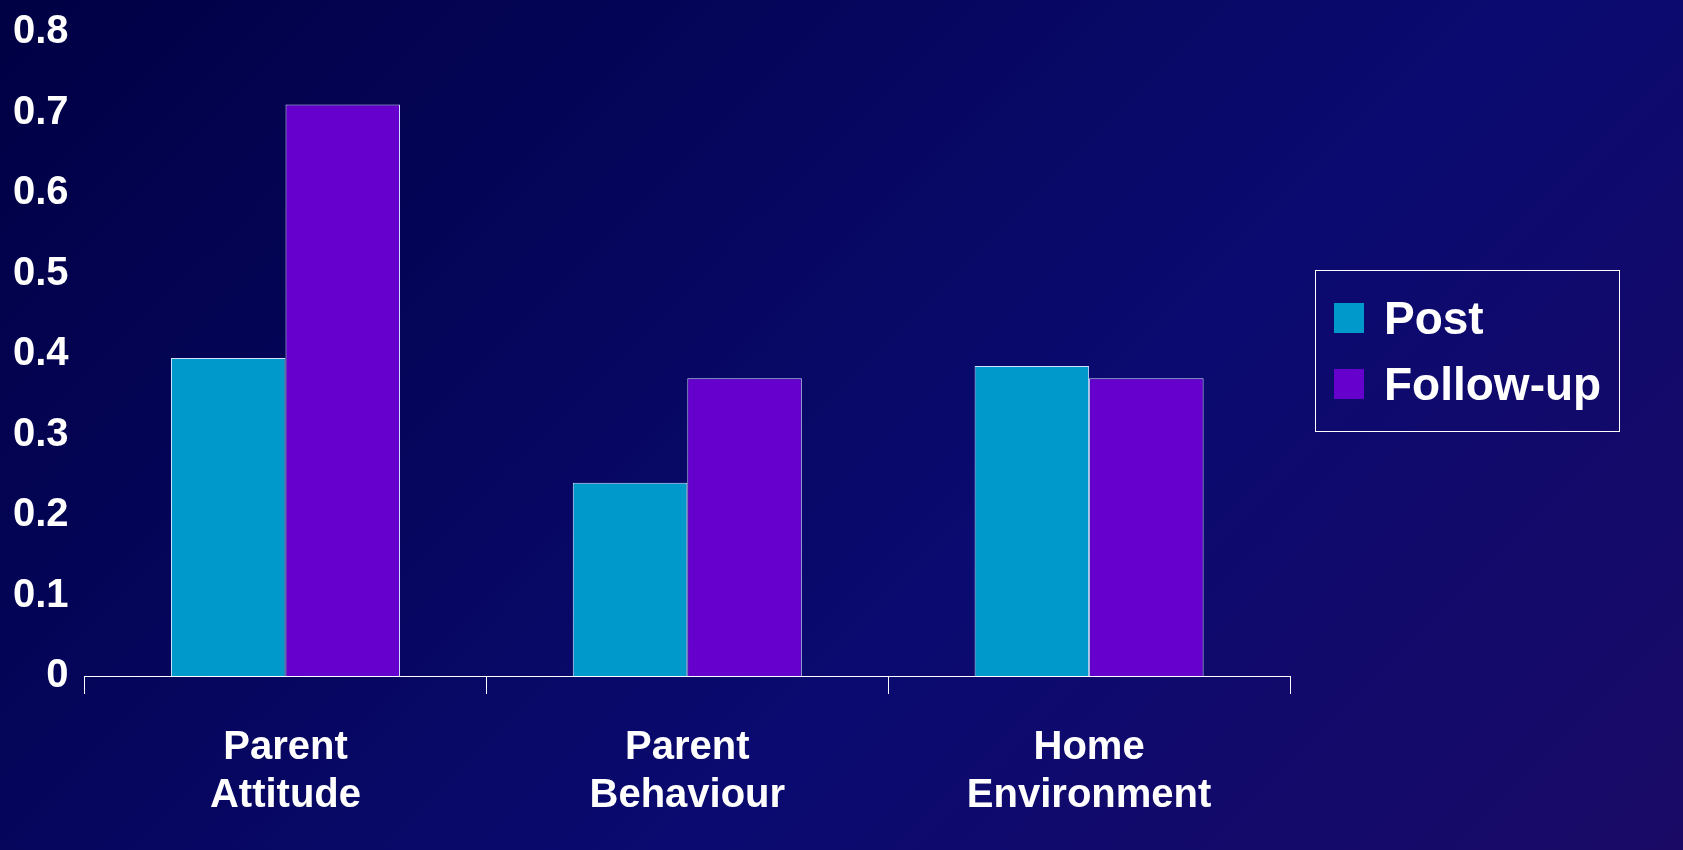 Image resolution: width=1683 pixels, height=850 pixels. What do you see at coordinates (41, 29) in the screenshot?
I see `y-tick-label: 0.8` at bounding box center [41, 29].